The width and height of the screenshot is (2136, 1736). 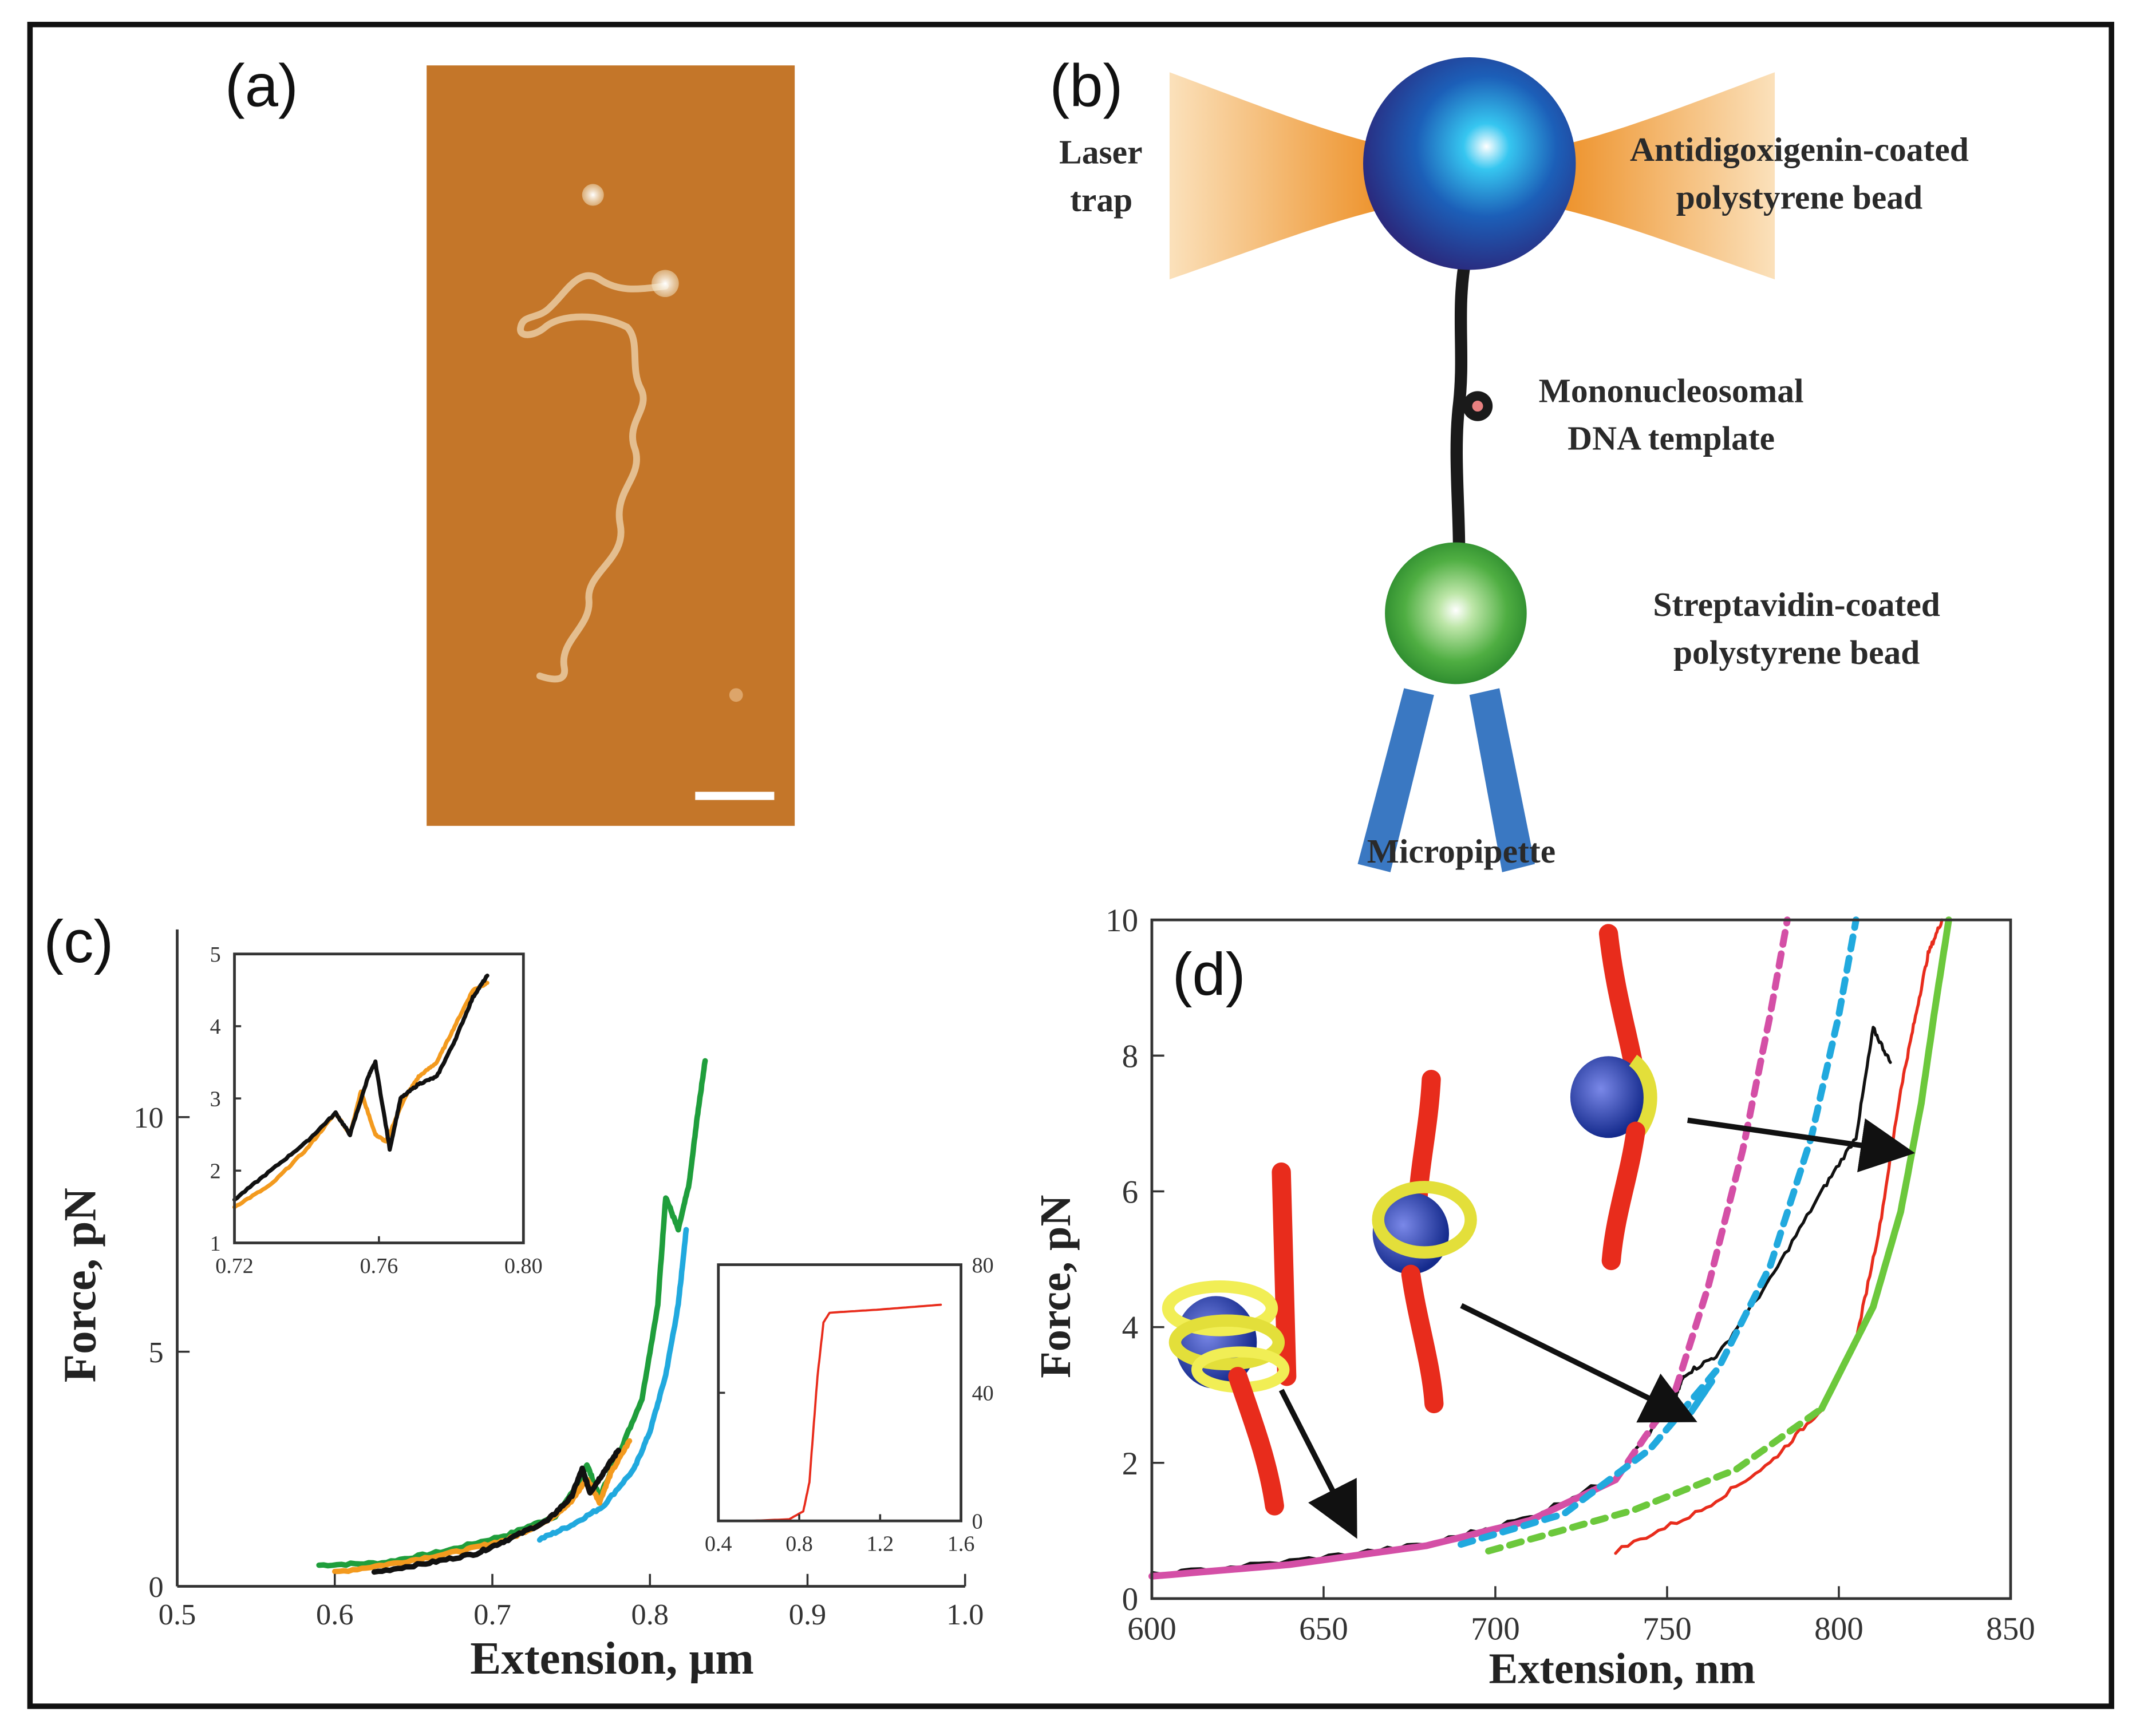 What do you see at coordinates (807, 1614) in the screenshot?
I see `x-tick-label: 0.9` at bounding box center [807, 1614].